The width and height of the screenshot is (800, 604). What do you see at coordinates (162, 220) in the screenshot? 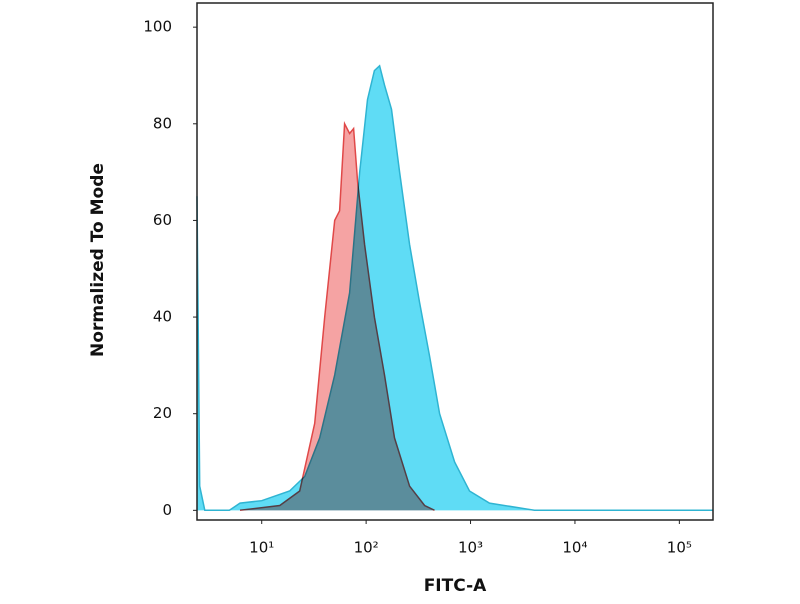
I see `y-tick-label: 60` at bounding box center [162, 220].